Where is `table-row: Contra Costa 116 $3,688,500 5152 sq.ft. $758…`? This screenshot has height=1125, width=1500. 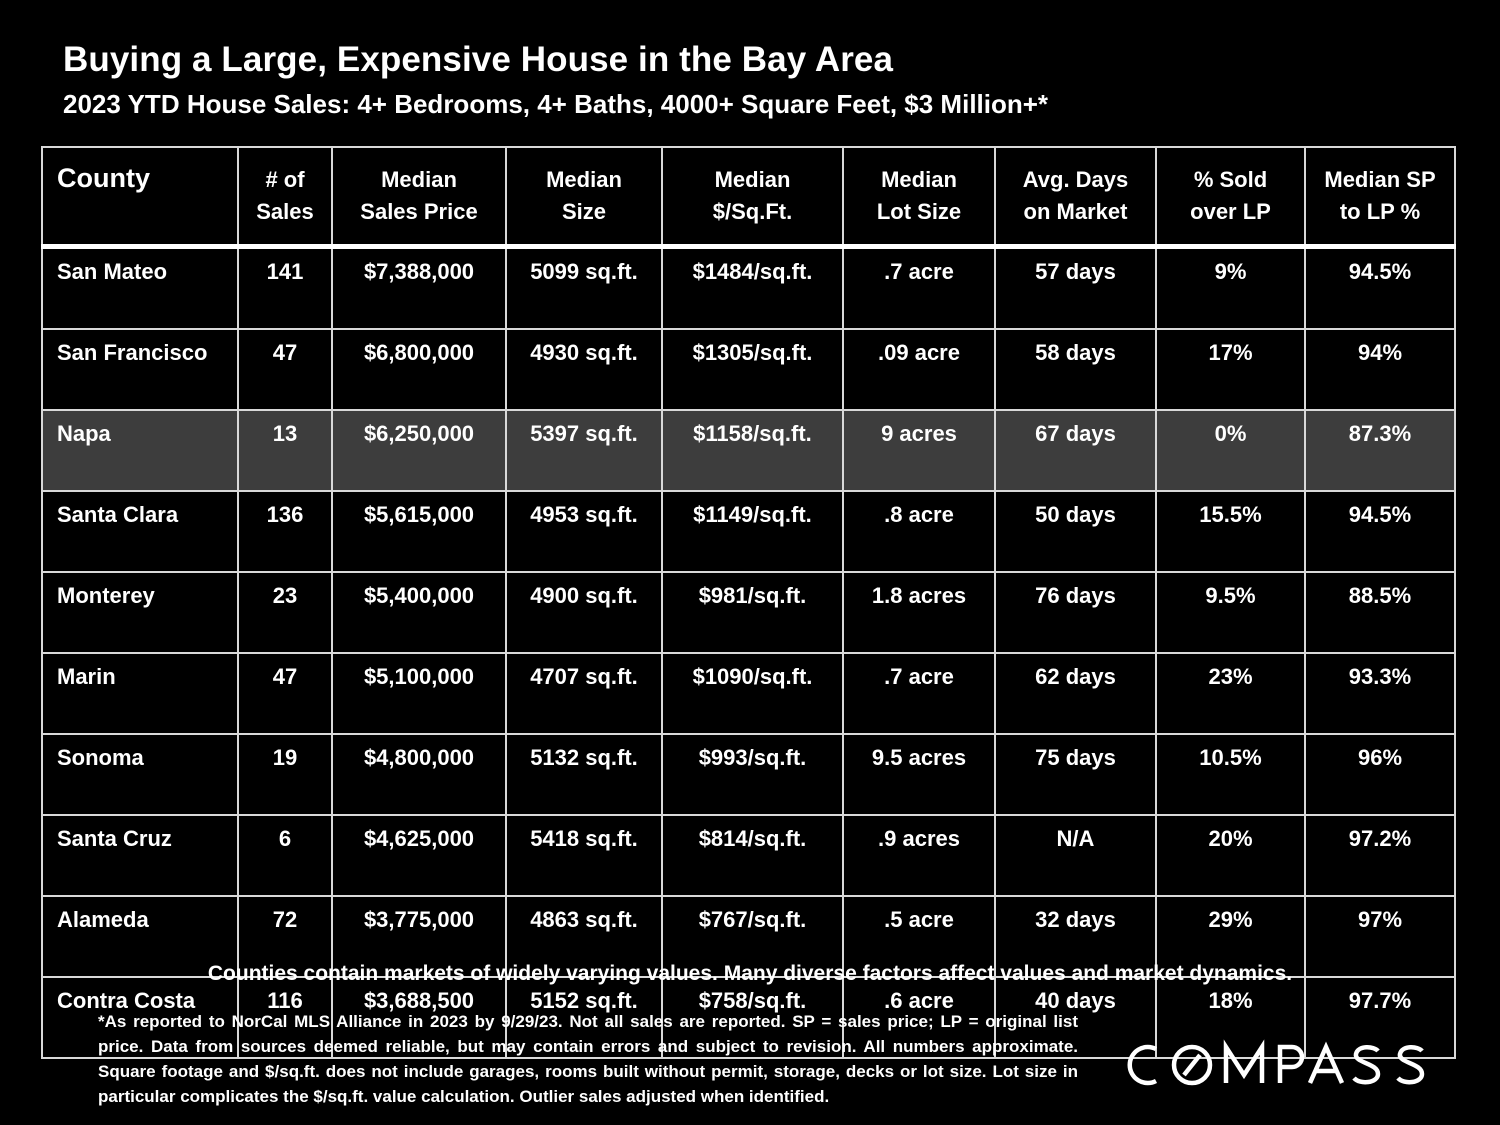
table-row: Contra Costa 116 $3,688,500 5152 sq.ft. $758… is located at coordinates (748, 1017).